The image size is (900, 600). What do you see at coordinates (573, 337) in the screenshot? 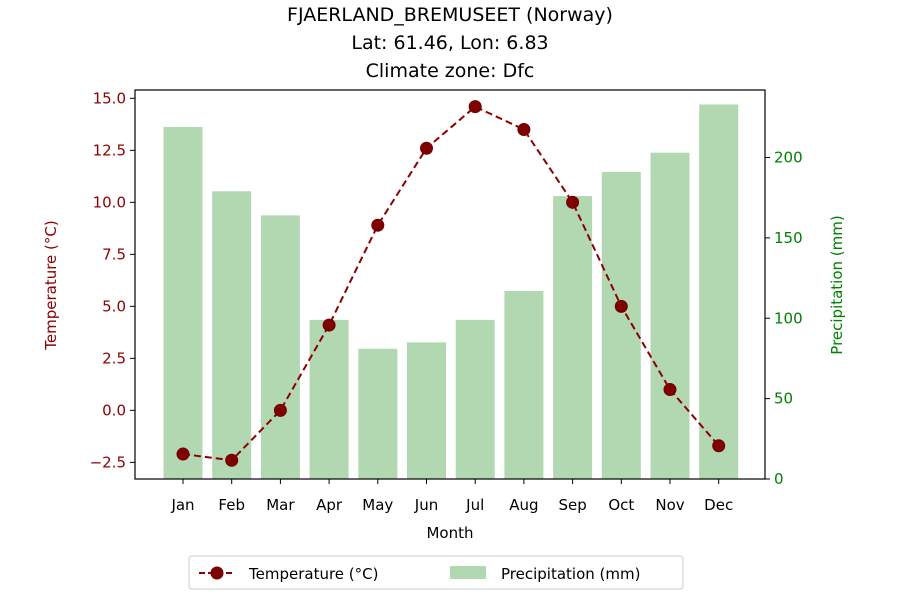
I see `precipitation-bar-sep` at bounding box center [573, 337].